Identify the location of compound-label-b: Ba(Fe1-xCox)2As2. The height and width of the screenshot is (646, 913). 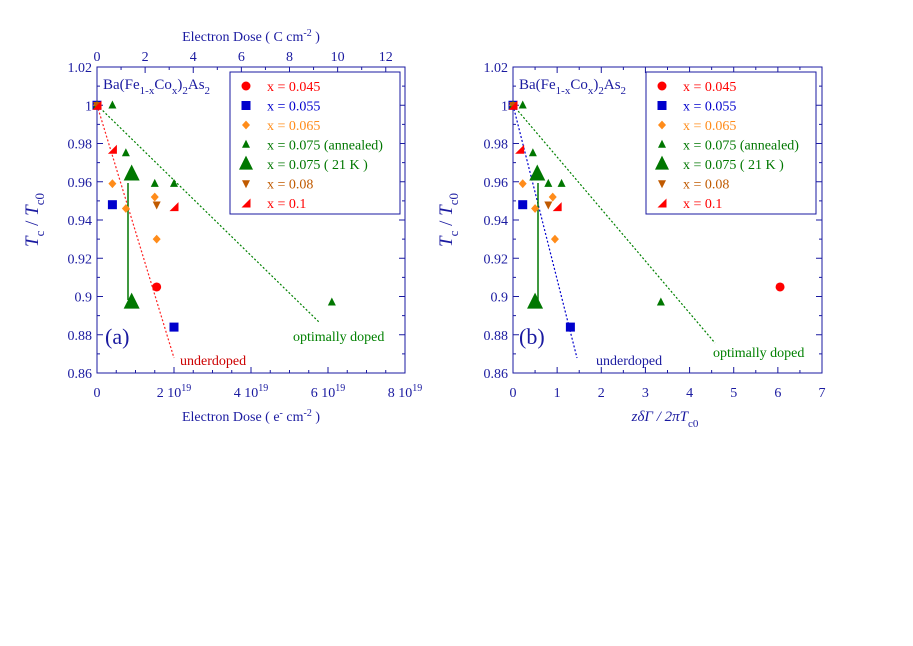
(572, 87).